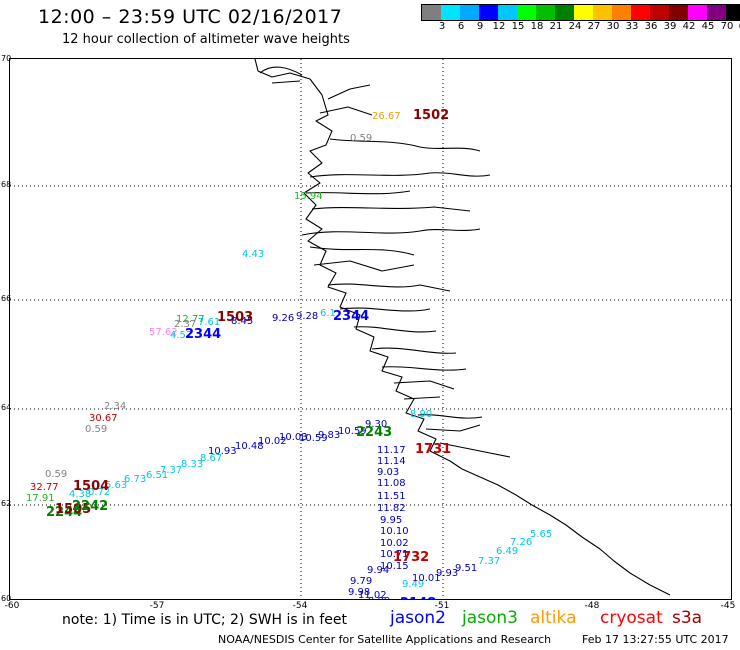  What do you see at coordinates (351, 316) in the screenshot?
I see `pass-time-label: 2344` at bounding box center [351, 316].